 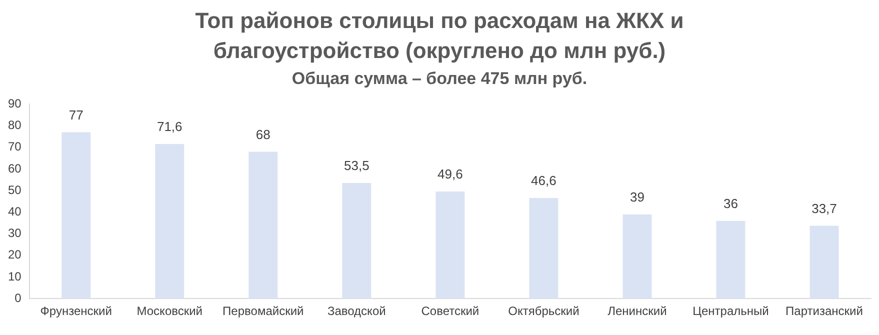 I want to click on y-tick-label: 20, so click(x=15, y=255).